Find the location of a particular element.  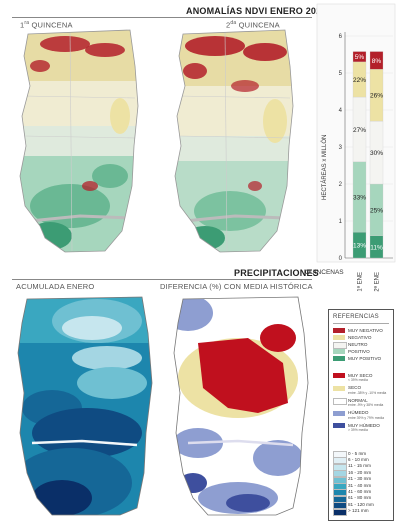

legend-item-label: NEGATIVO is located at coordinates (360, 337).